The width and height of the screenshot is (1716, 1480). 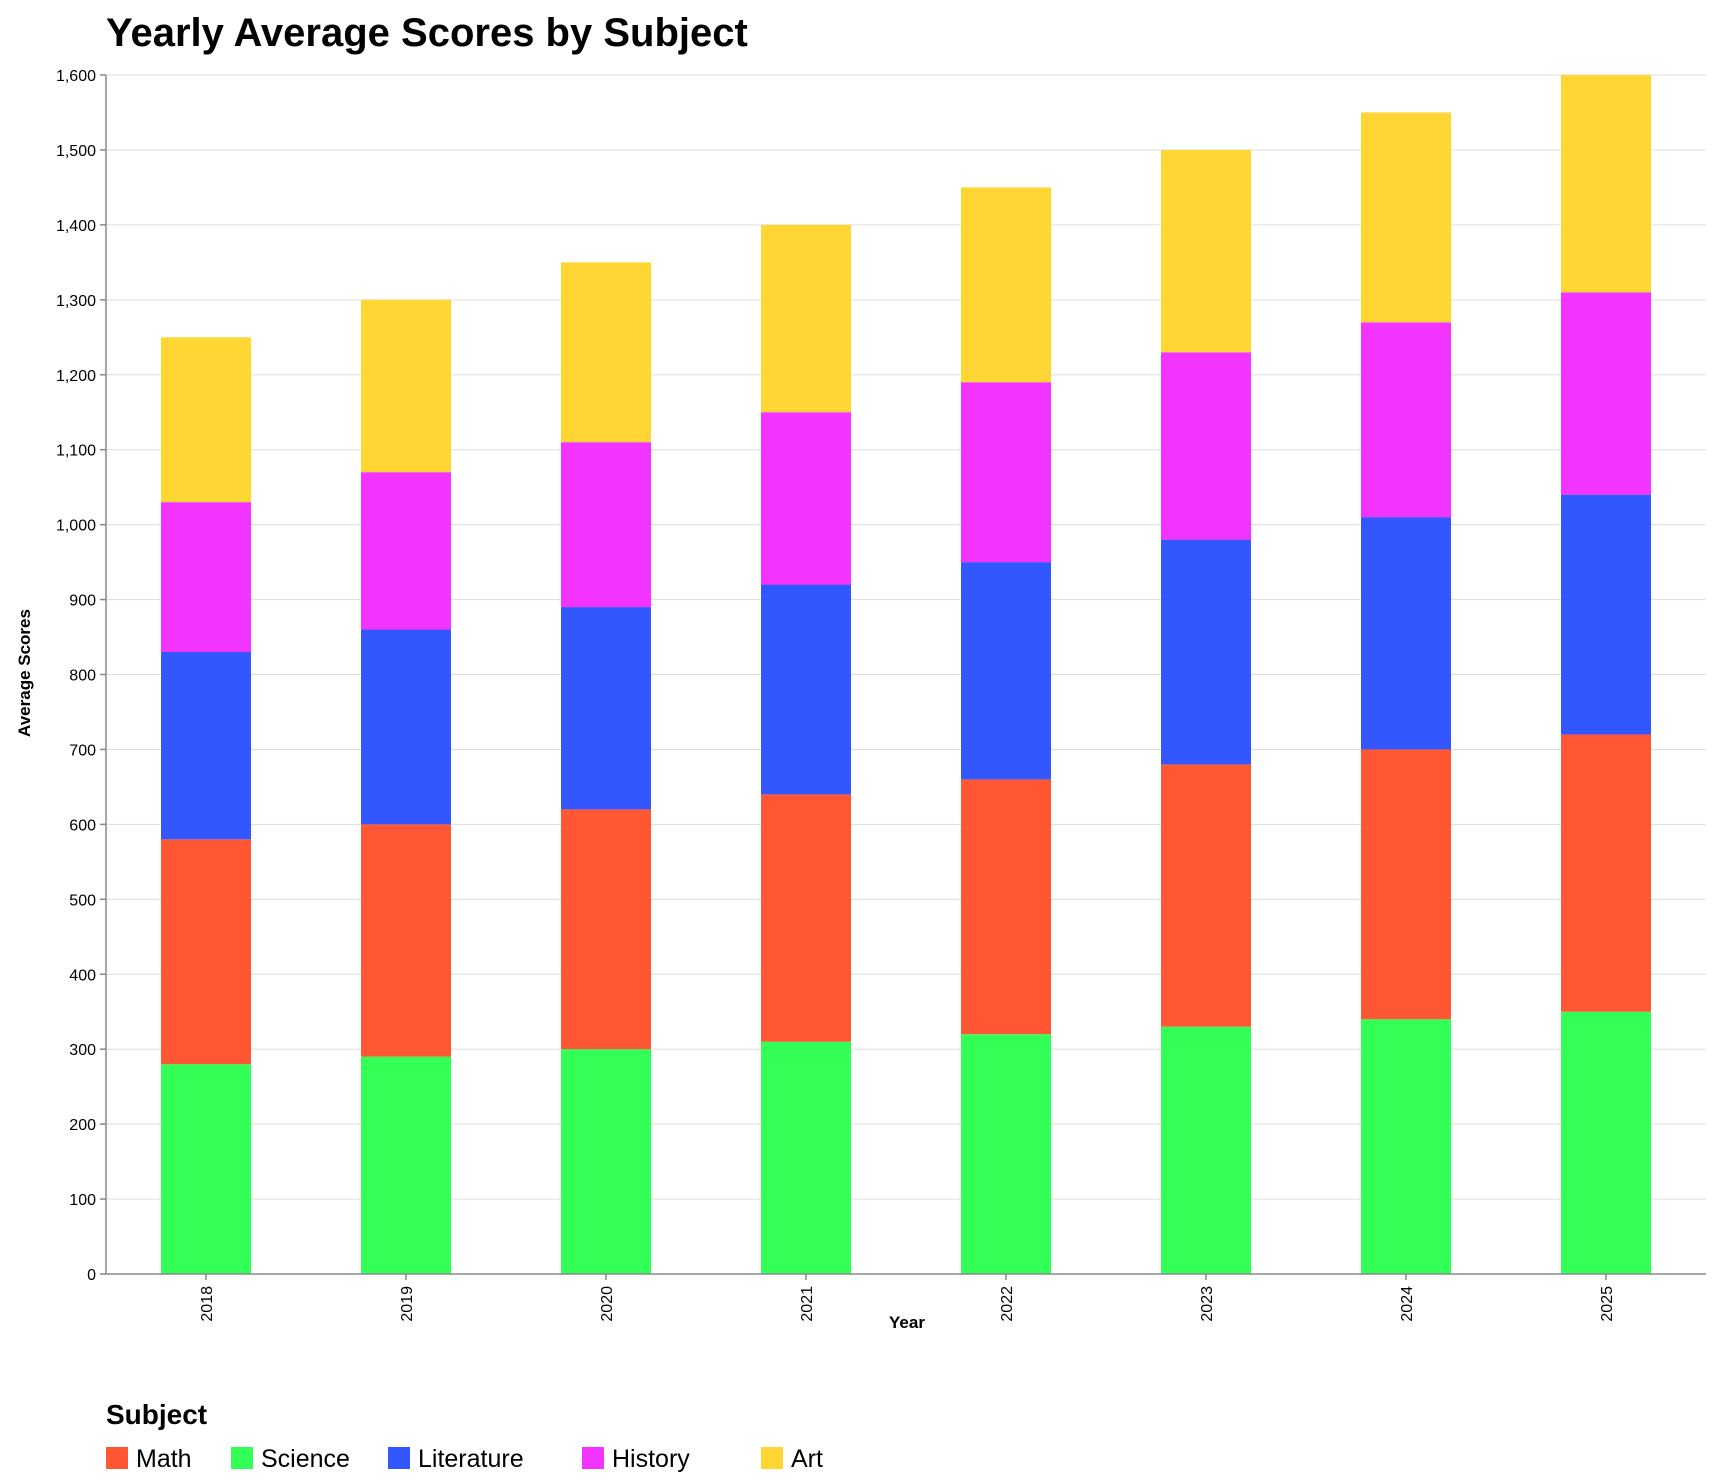 What do you see at coordinates (206, 1169) in the screenshot?
I see `bar-science-2018` at bounding box center [206, 1169].